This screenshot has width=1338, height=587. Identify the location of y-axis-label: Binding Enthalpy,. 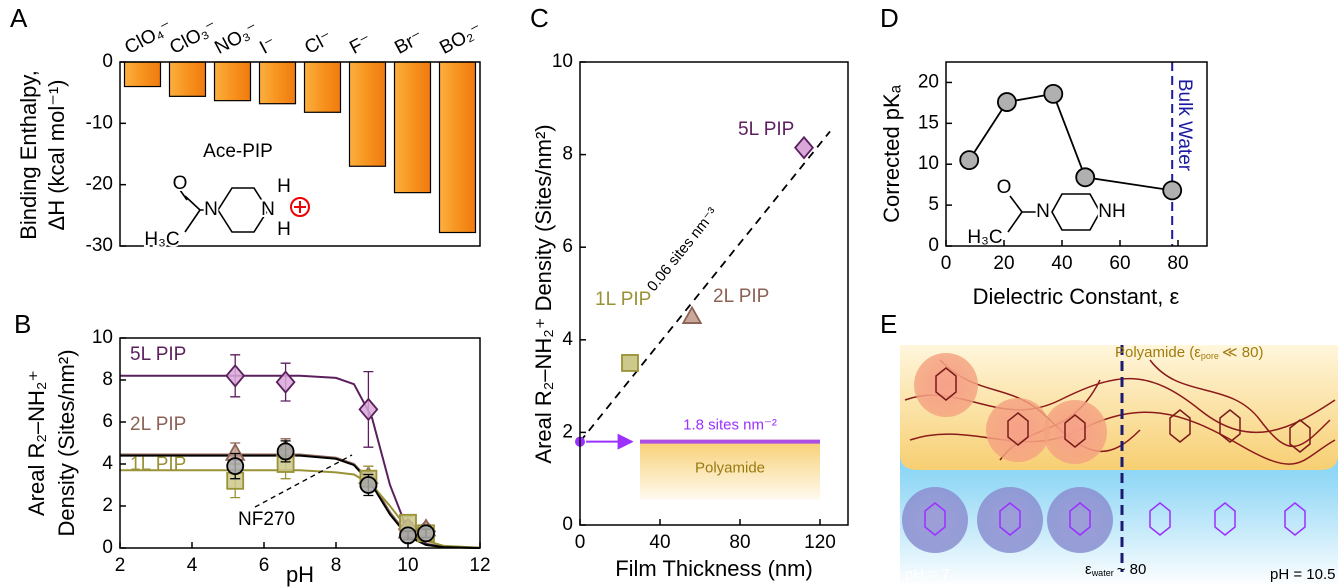
(28, 155).